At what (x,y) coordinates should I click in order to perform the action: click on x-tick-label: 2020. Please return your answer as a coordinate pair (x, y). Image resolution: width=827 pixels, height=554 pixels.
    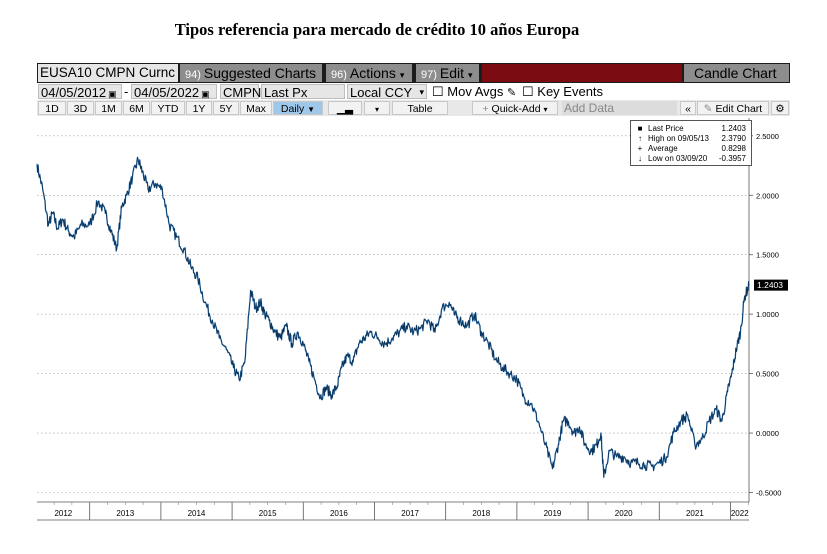
    Looking at the image, I should click on (624, 513).